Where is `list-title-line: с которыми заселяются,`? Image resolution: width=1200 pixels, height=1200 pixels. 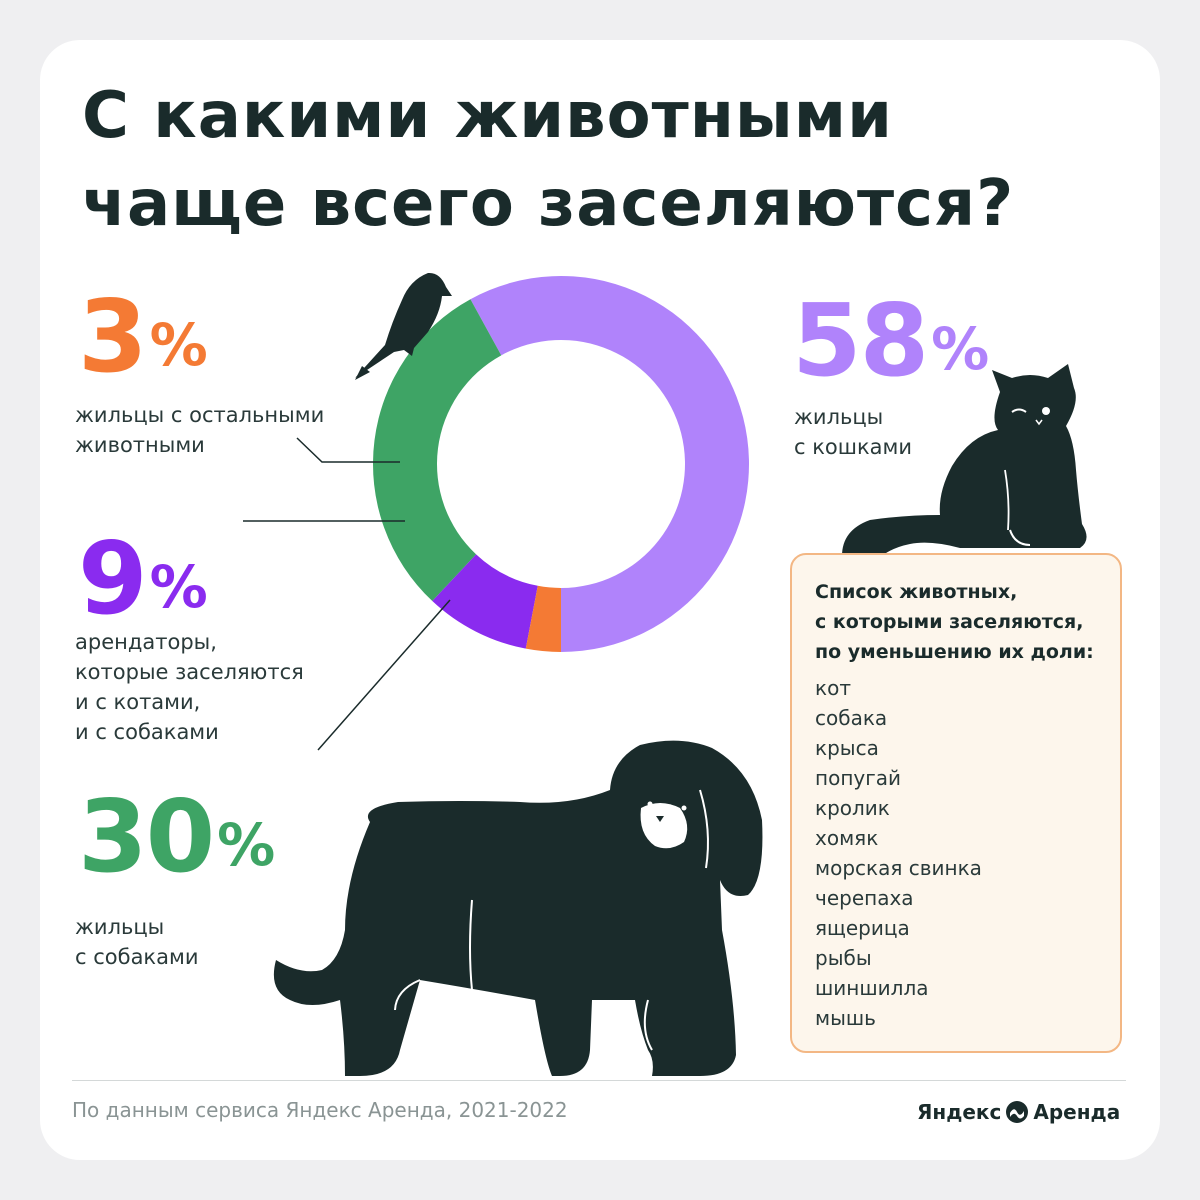 list-title-line: с которыми заселяются, is located at coordinates (949, 622).